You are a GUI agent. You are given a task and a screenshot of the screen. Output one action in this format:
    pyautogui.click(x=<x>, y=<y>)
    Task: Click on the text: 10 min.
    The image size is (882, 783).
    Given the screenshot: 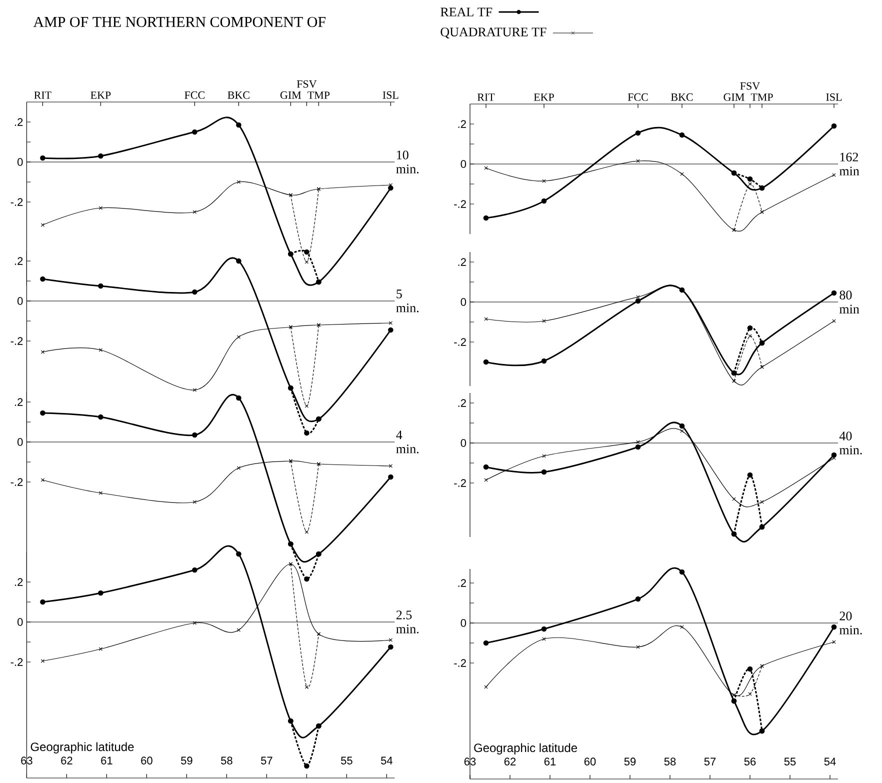 What is the action you would take?
    pyautogui.click(x=407, y=162)
    